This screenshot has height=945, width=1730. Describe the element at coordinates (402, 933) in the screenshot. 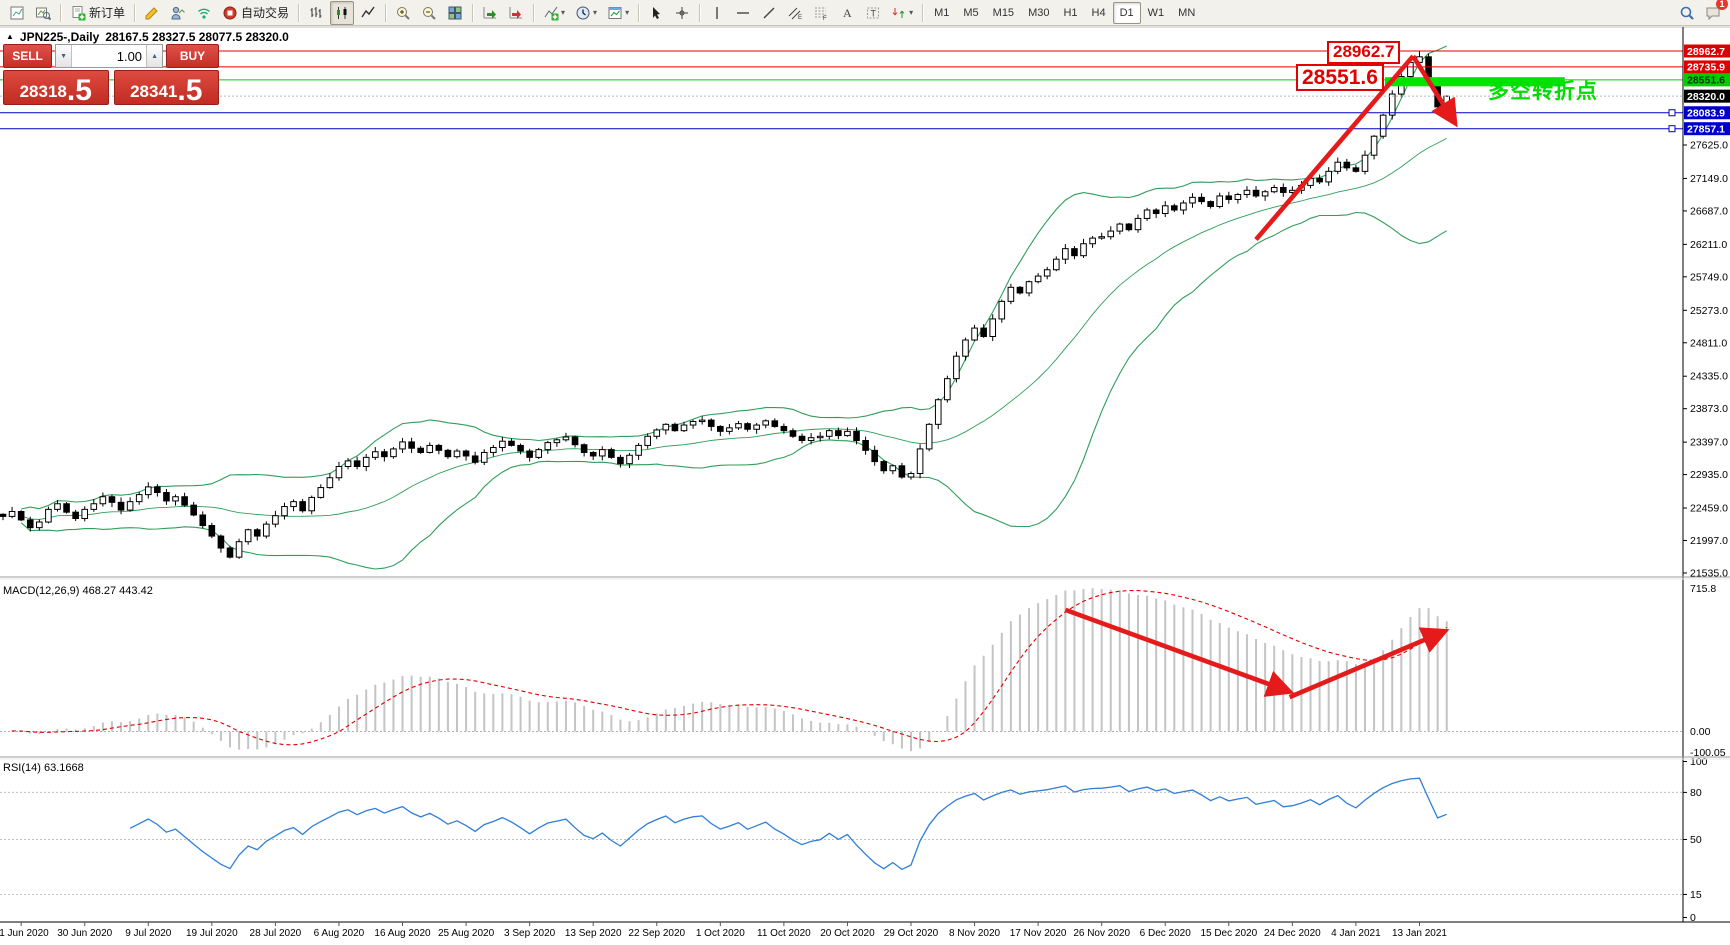

I see `date-label: 16 Aug 2020` at that location.